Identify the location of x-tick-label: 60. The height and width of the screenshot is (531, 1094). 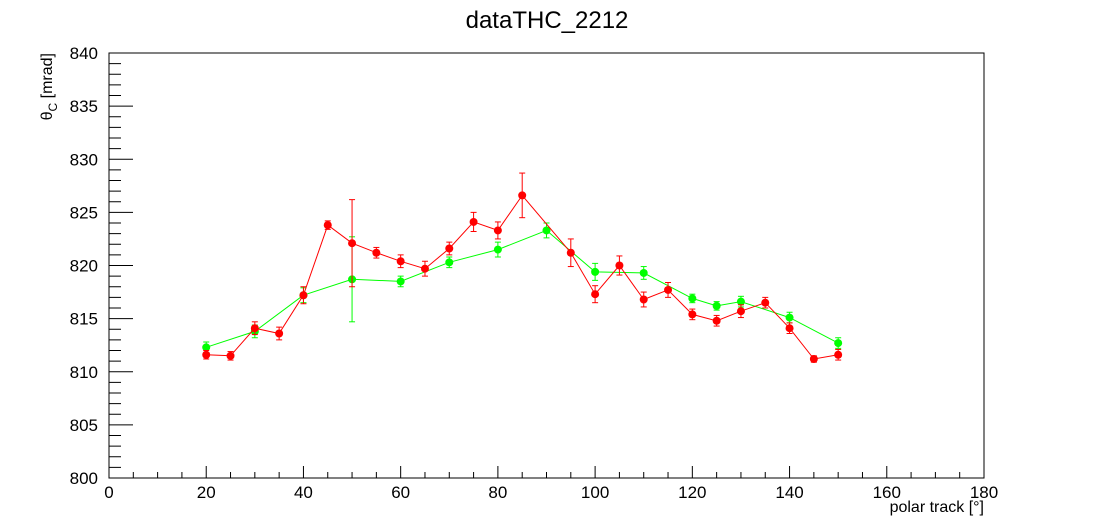
(400, 492).